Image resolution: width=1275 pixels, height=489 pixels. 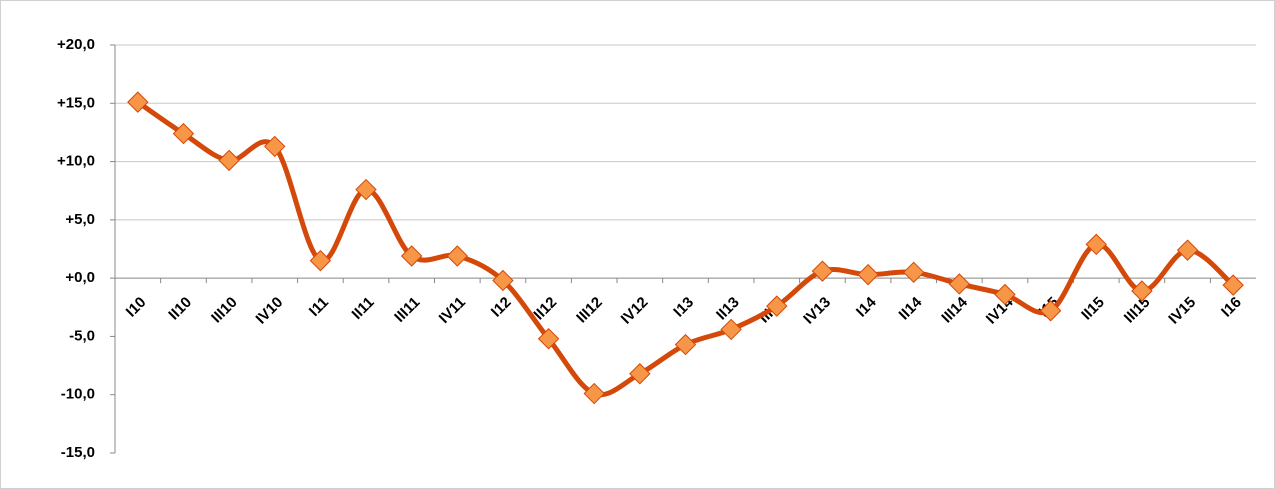 What do you see at coordinates (78, 452) in the screenshot?
I see `y-tick-label: -15,0` at bounding box center [78, 452].